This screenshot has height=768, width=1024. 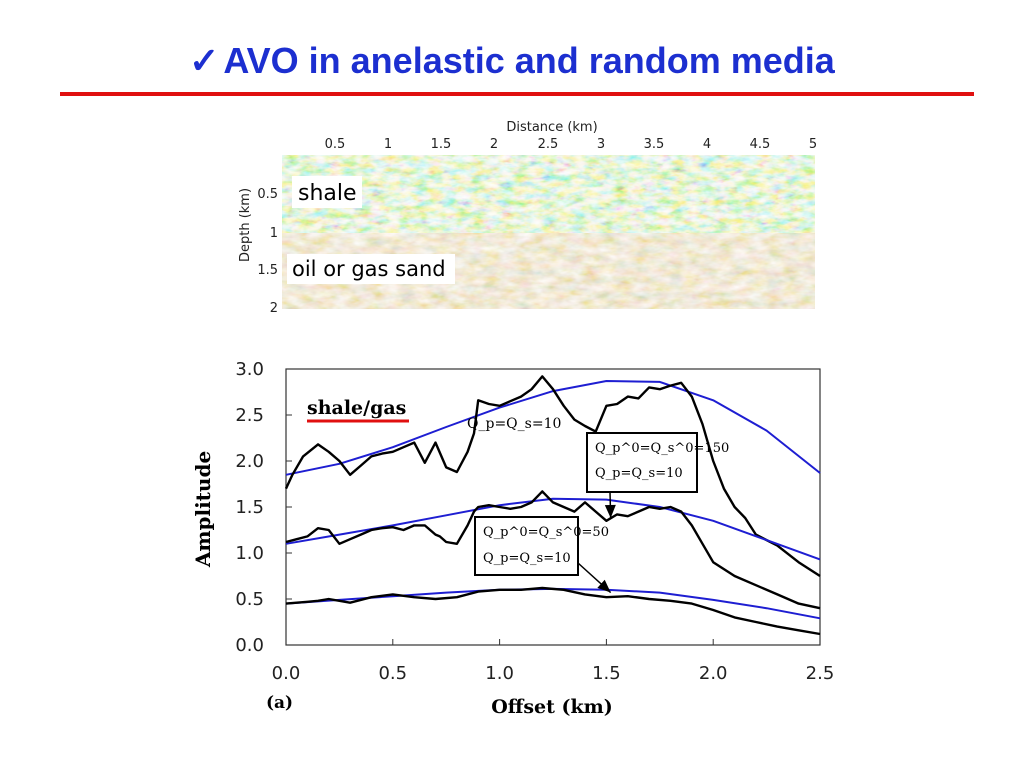 What do you see at coordinates (527, 558) in the screenshot?
I see `annotation-3-line-2: Q_p=Q_s=10` at bounding box center [527, 558].